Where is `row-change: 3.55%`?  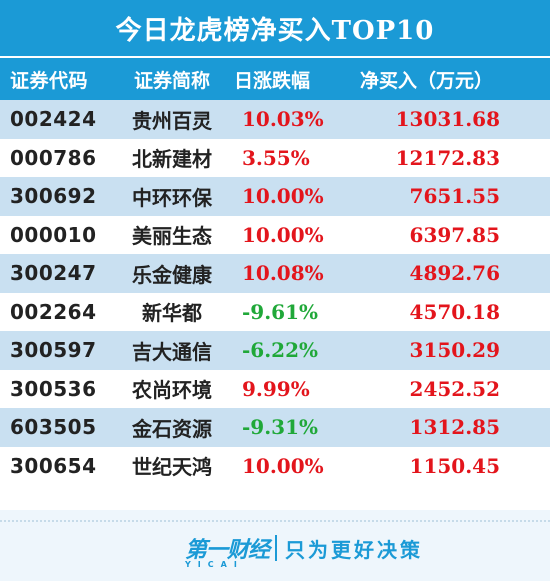
row-change: 3.55% is located at coordinates (276, 157).